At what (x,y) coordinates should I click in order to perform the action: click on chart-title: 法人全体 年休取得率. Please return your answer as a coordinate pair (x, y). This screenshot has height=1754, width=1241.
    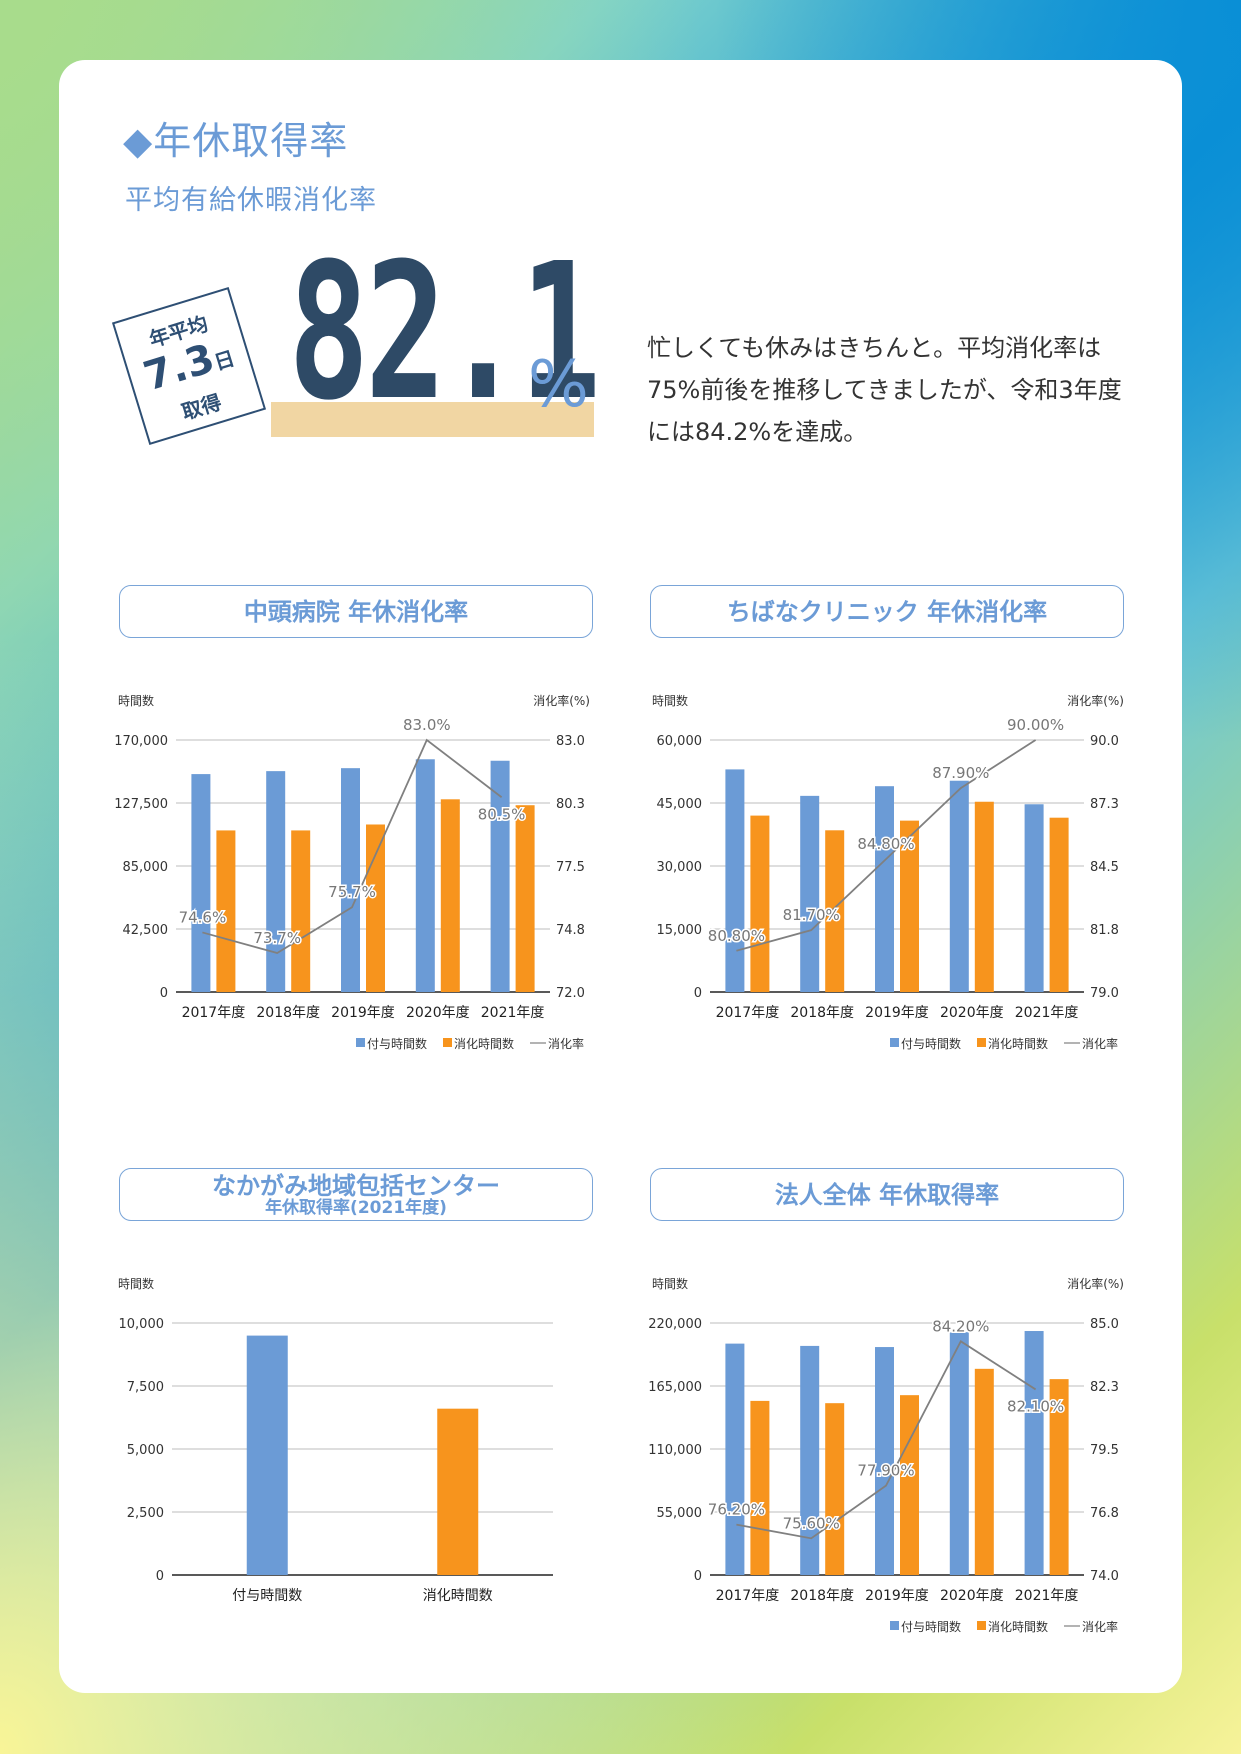
    Looking at the image, I should click on (887, 1194).